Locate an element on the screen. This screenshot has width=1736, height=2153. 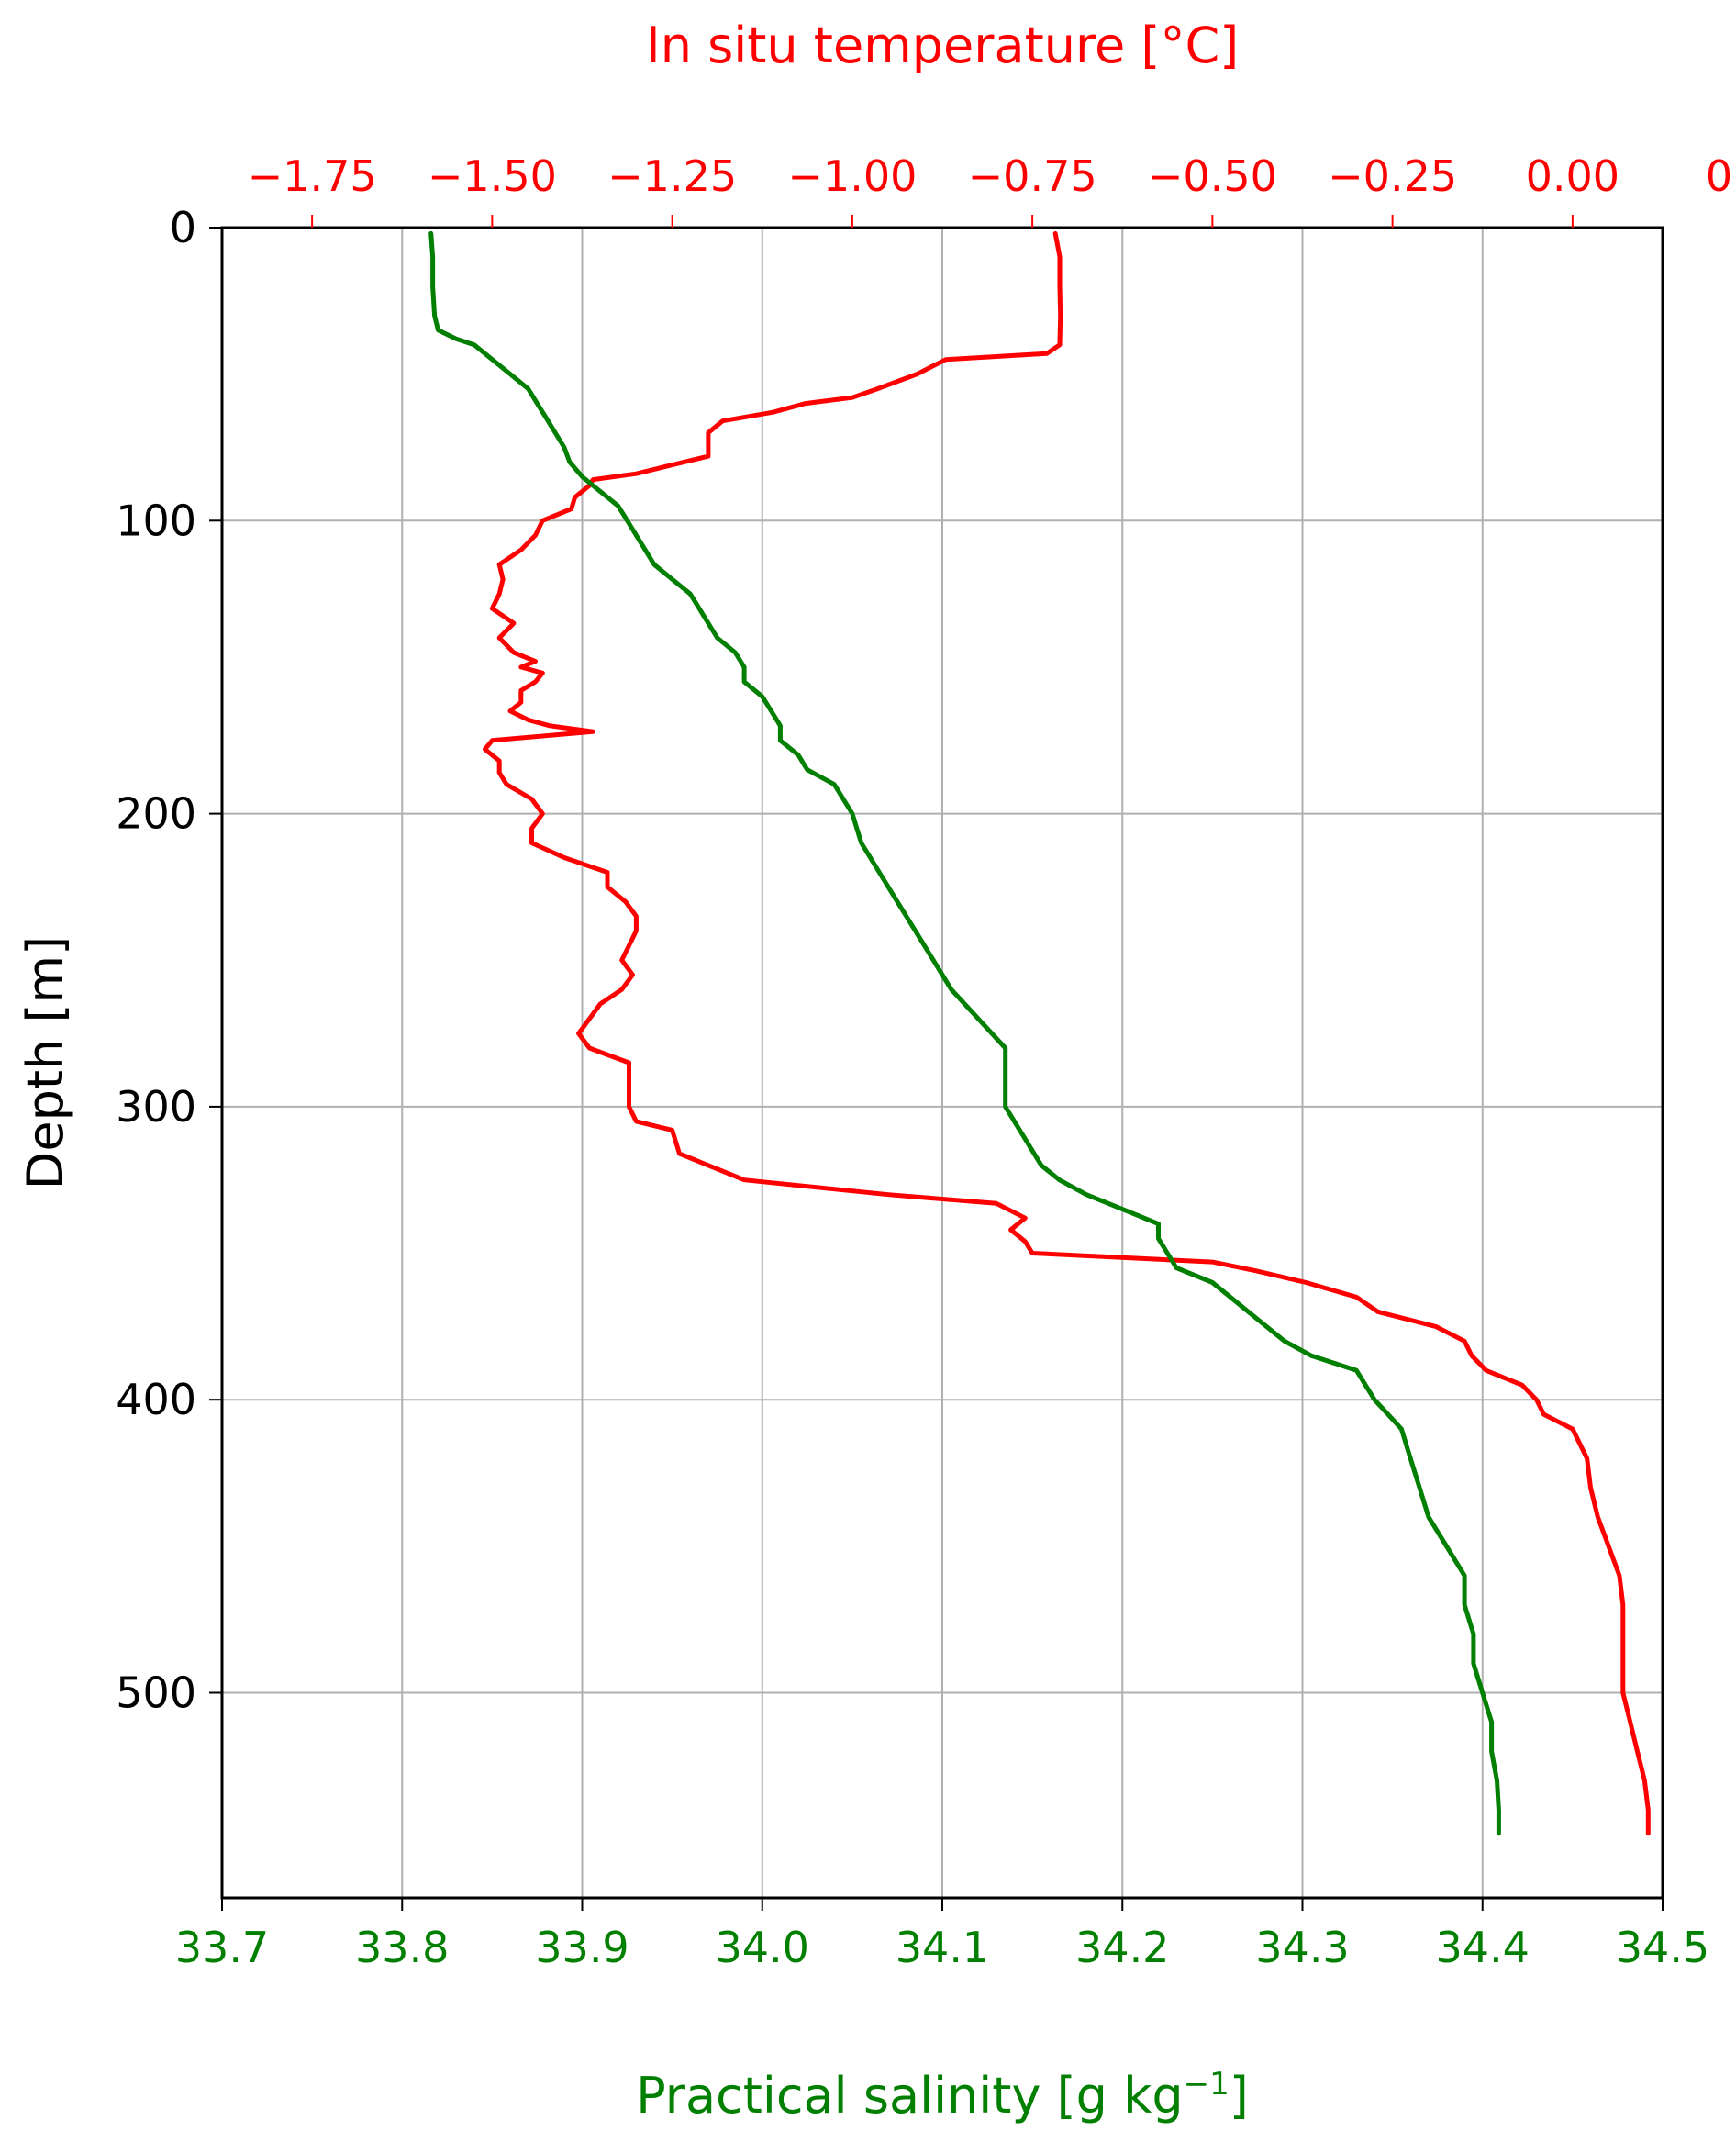
left-tick-label: 0 is located at coordinates (183, 228).